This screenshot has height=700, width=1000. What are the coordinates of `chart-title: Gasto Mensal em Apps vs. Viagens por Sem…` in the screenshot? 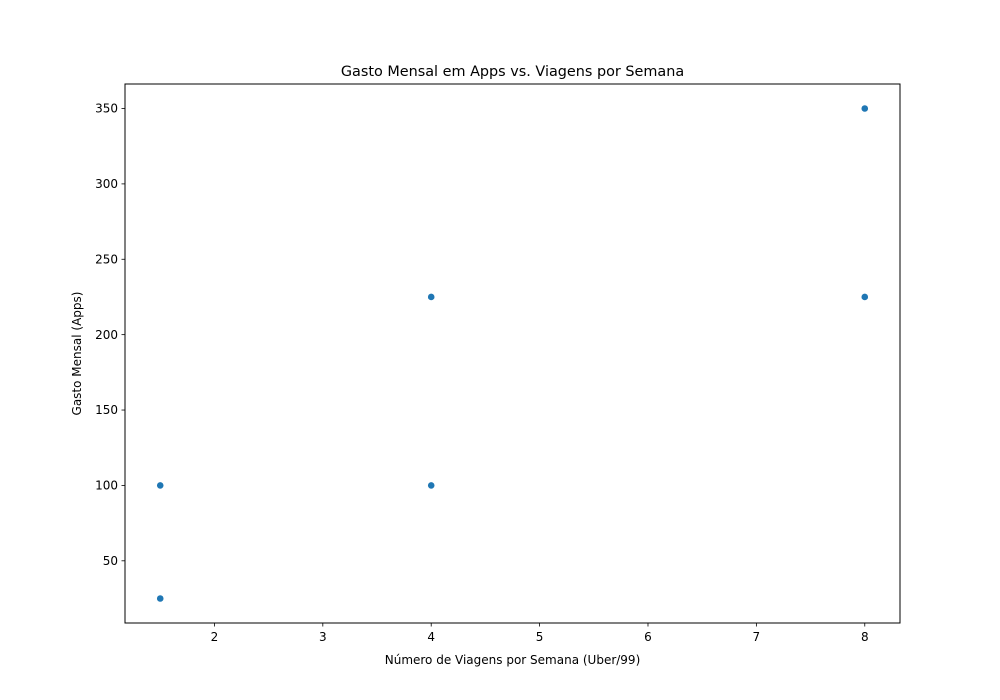 It's located at (512, 72).